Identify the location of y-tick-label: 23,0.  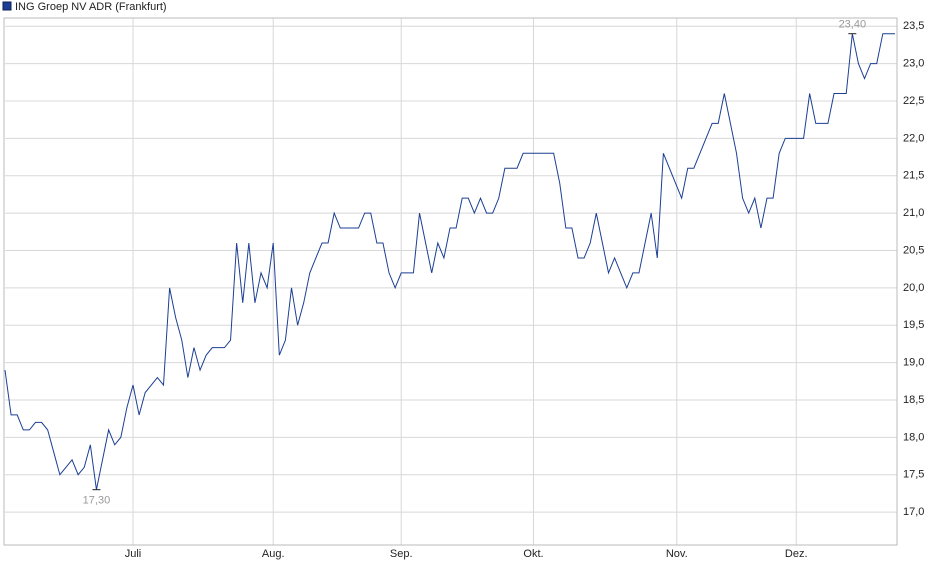
(913, 64).